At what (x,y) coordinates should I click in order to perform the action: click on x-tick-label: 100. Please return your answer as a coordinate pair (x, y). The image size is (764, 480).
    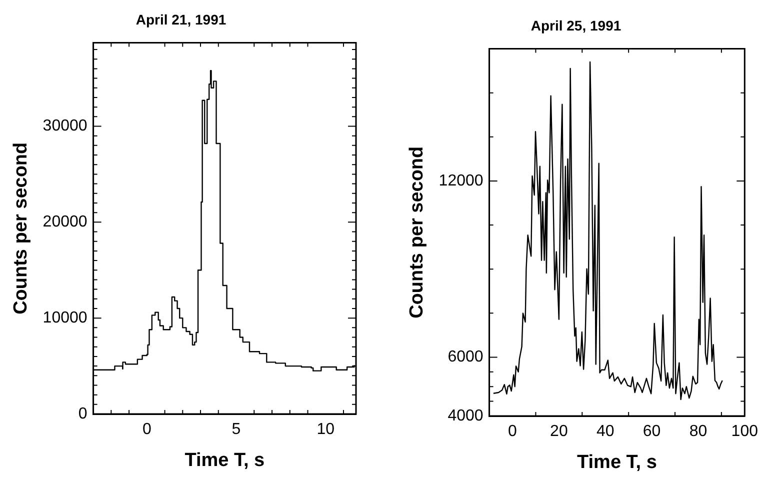
    Looking at the image, I should click on (744, 431).